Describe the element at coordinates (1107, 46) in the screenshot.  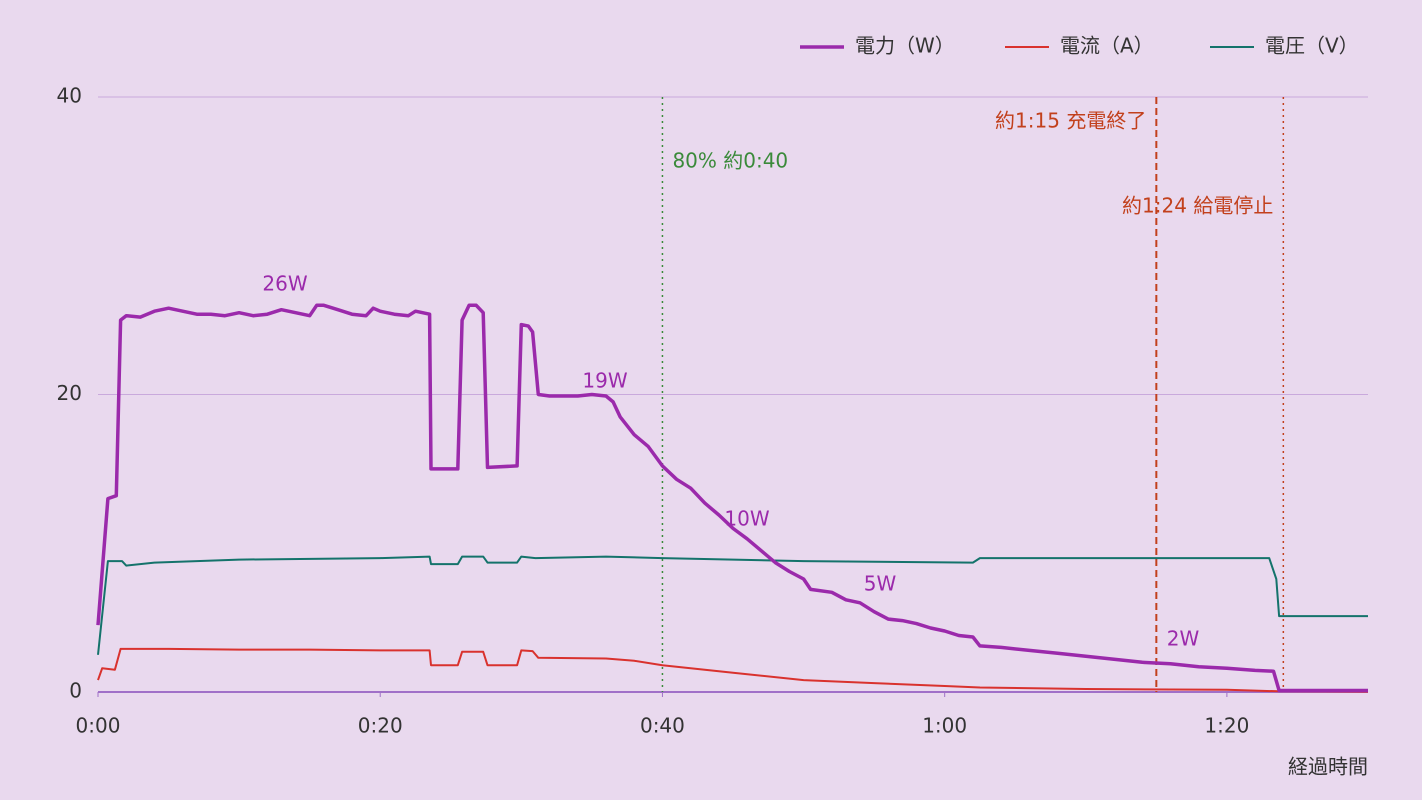
I see `legend-label: 電流（A）` at that location.